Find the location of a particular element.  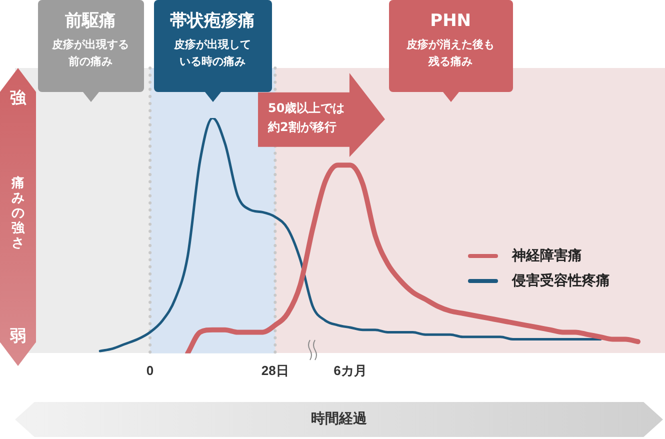

x-tick-label: 28日 is located at coordinates (275, 370).